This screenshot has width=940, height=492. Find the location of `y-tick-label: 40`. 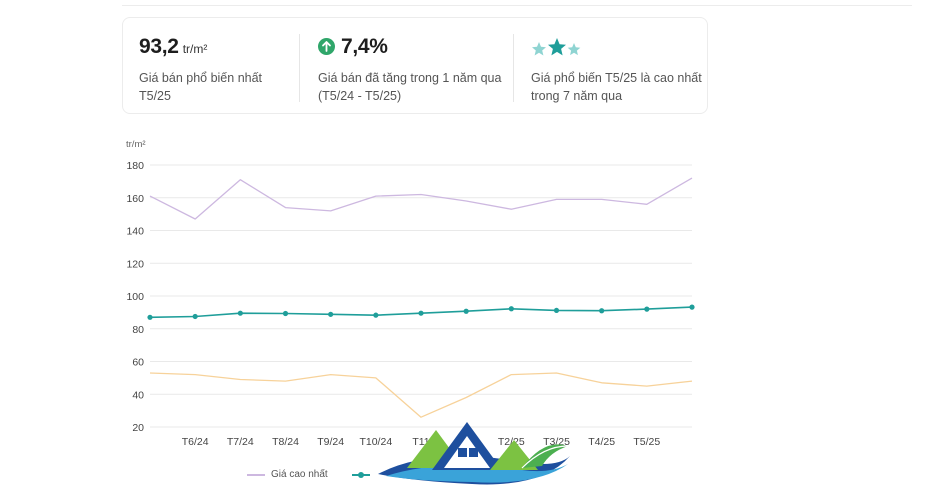

y-tick-label: 40 is located at coordinates (138, 395).